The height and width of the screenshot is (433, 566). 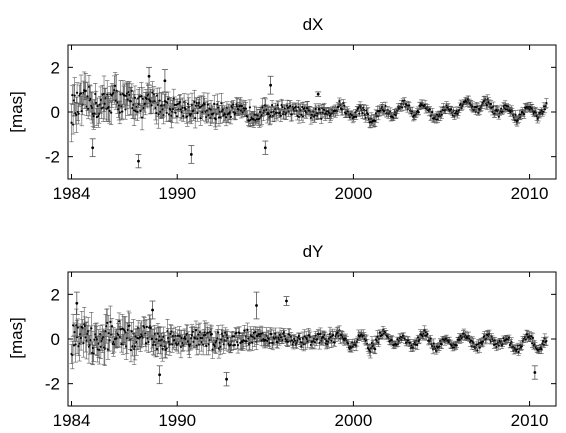 What do you see at coordinates (313, 24) in the screenshot?
I see `panel-title: dX` at bounding box center [313, 24].